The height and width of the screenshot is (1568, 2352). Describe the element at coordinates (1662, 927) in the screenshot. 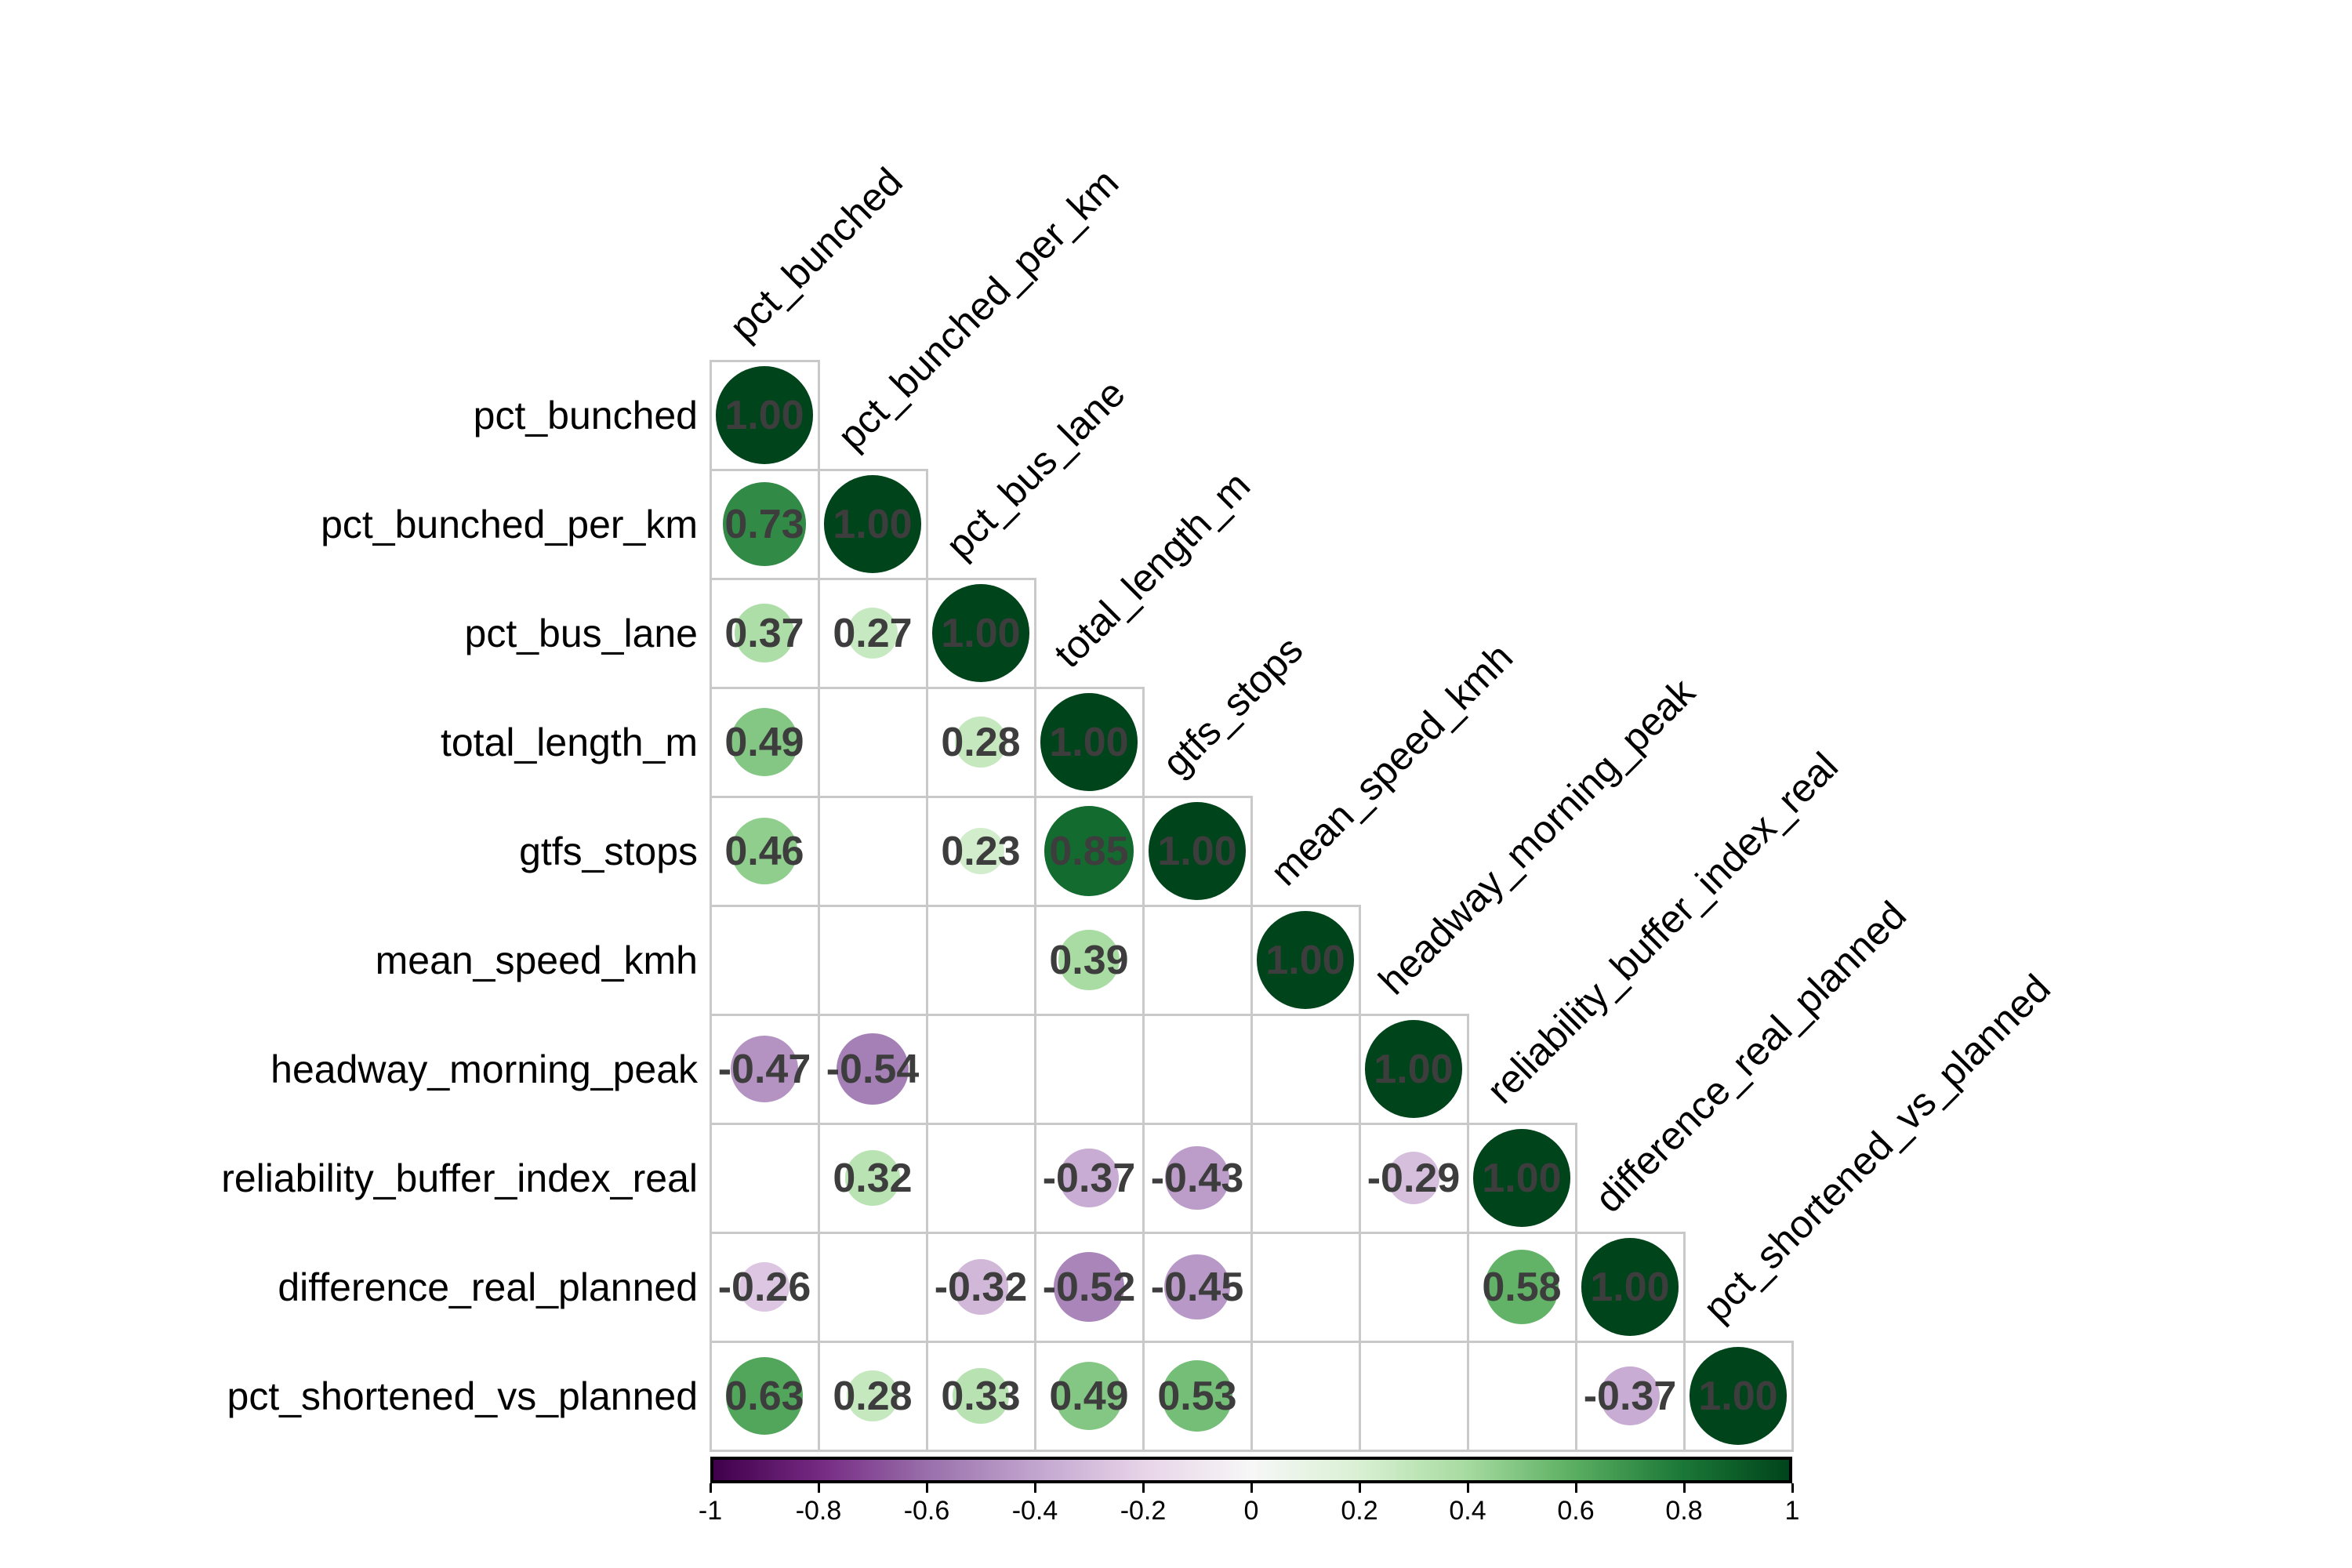

I see `column-label: reliability_buffer_index_real` at that location.